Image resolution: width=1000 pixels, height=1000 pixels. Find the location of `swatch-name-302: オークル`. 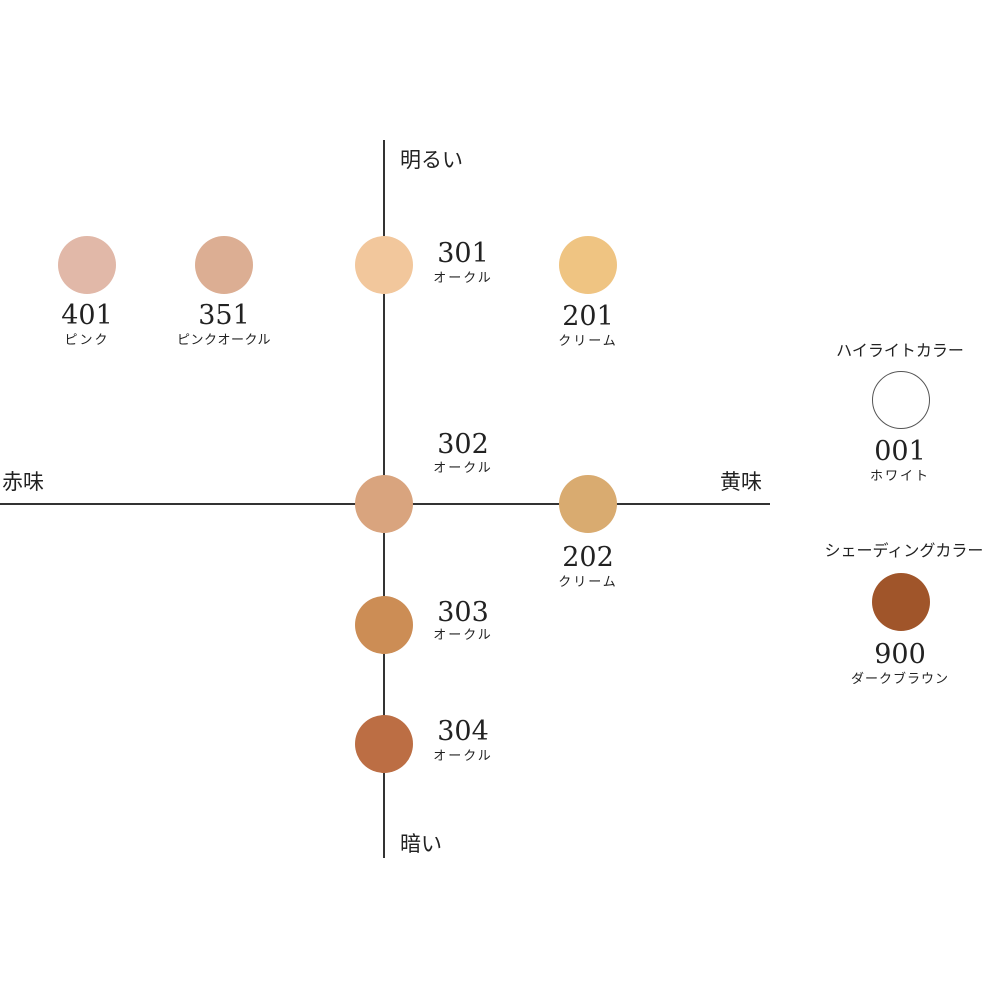

swatch-name-302: オークル is located at coordinates (463, 468).